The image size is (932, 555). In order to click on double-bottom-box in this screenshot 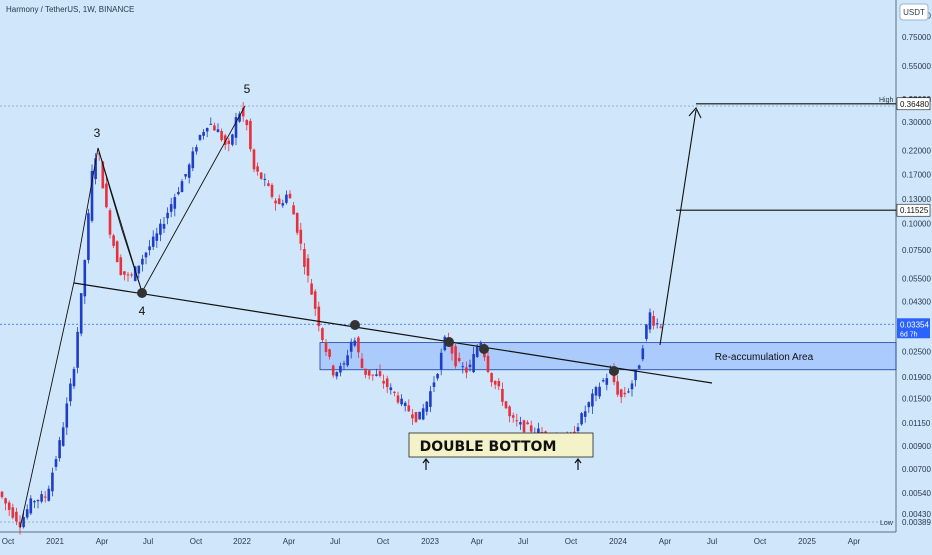, I will do `click(501, 445)`.